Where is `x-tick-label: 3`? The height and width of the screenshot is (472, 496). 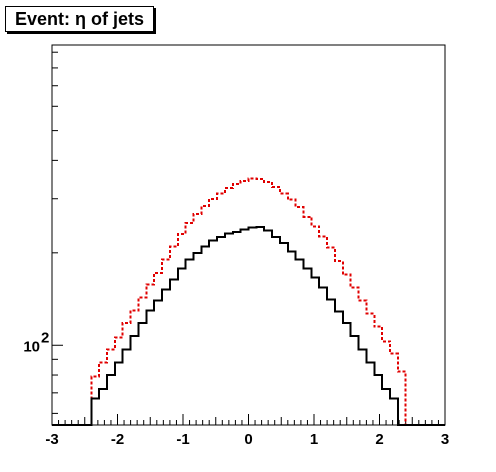 x-tick-label: 3 is located at coordinates (445, 439).